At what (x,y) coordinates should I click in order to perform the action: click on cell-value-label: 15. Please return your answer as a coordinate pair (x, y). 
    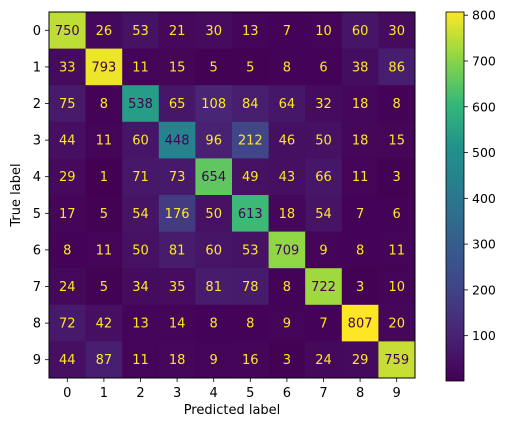
    Looking at the image, I should click on (396, 141).